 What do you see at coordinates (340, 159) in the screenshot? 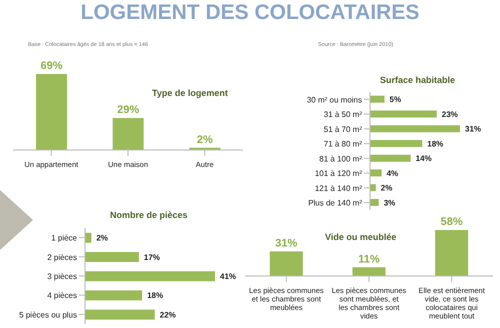
I see `y-tick-label: 81 à 100 m²` at bounding box center [340, 159].